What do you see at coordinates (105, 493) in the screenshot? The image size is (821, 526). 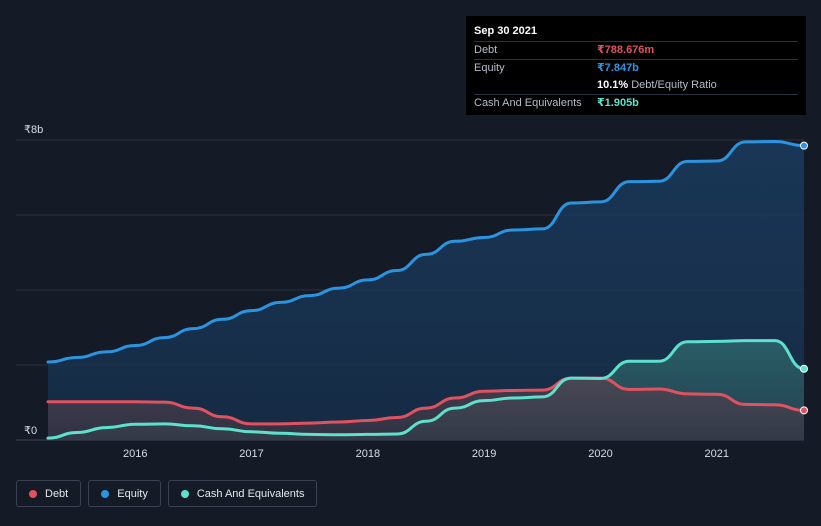 I see `legend-equity-dot-icon` at bounding box center [105, 493].